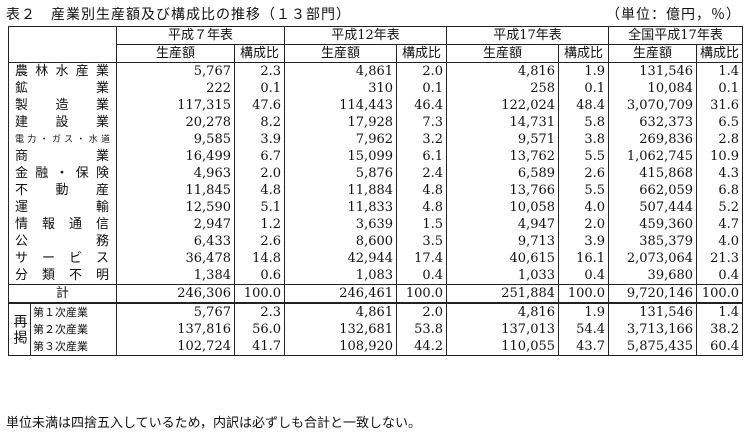  Describe the element at coordinates (62, 139) in the screenshot. I see `row-label: 電力・ガス・水道` at that location.